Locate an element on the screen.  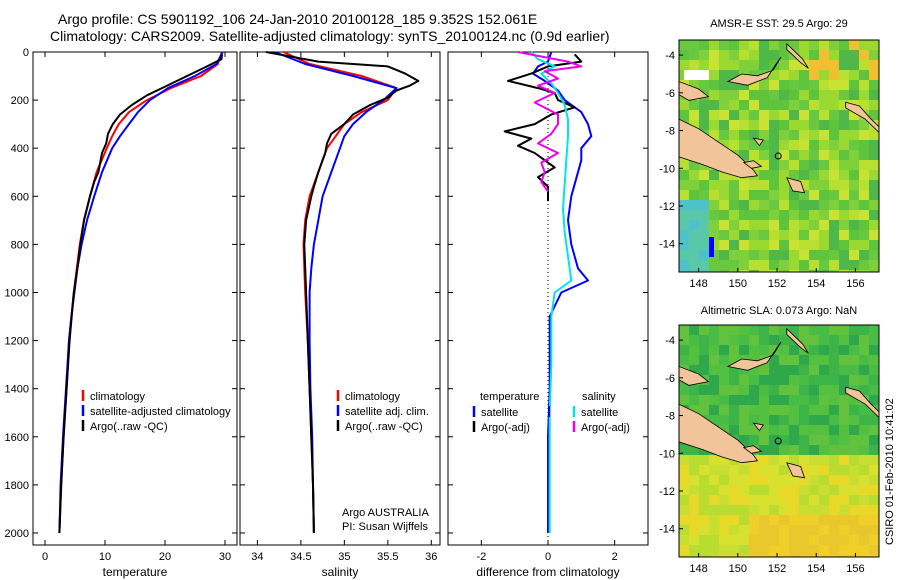
difference-xlabel: difference from climatology is located at coordinates (547, 572).